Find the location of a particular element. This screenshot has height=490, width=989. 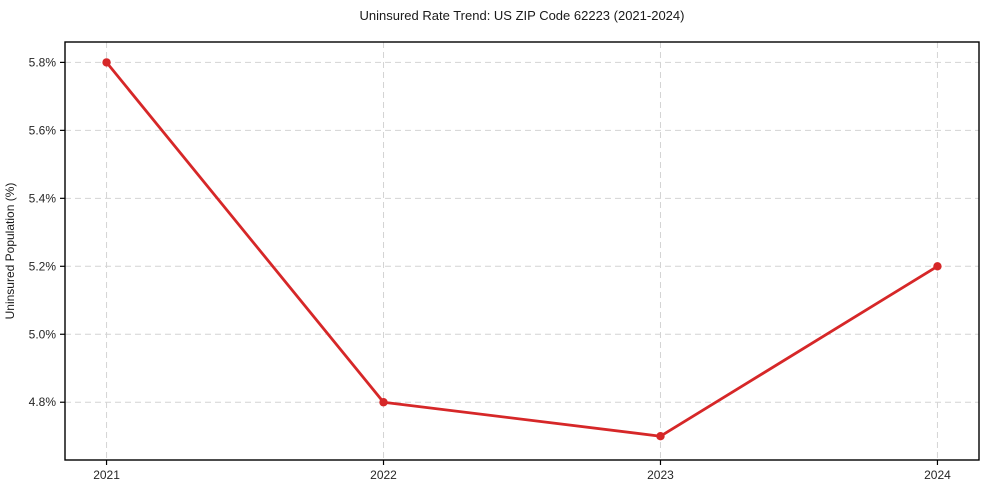

y-tick-label: 5.4% is located at coordinates (43, 198).